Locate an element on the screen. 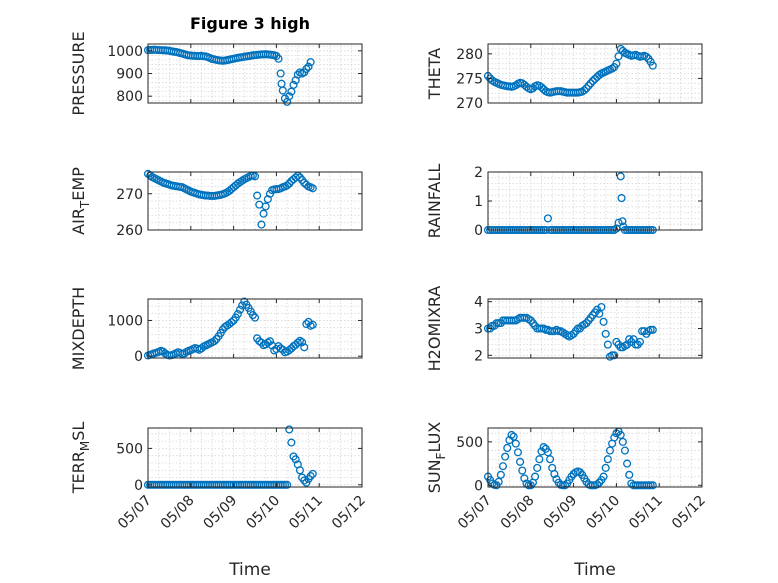  terr-msl-x-tick-label: 05/07 is located at coordinates (135, 513).